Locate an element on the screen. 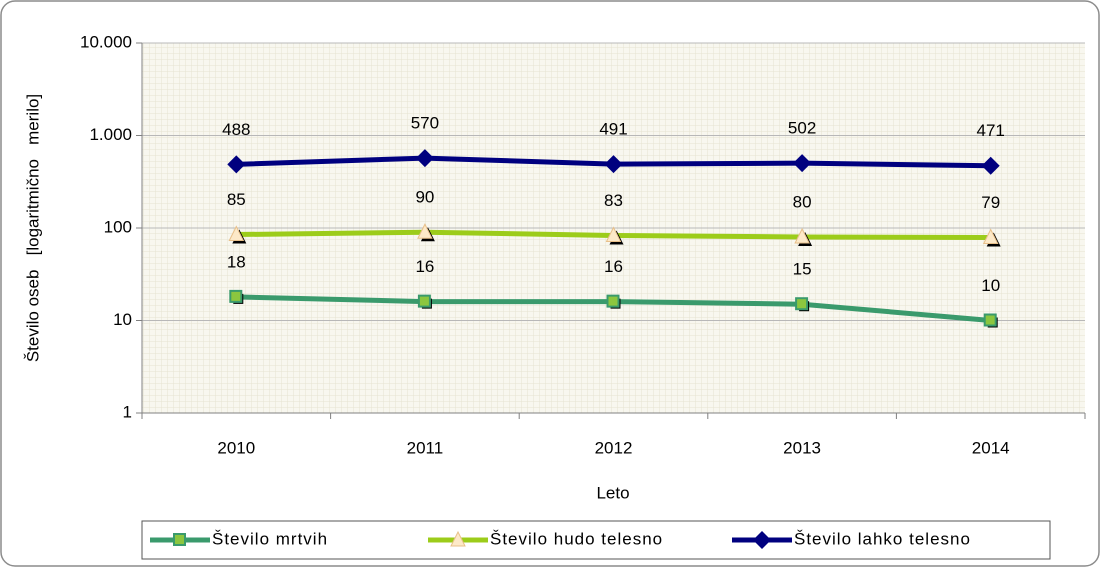  data-label: 90 is located at coordinates (424, 197).